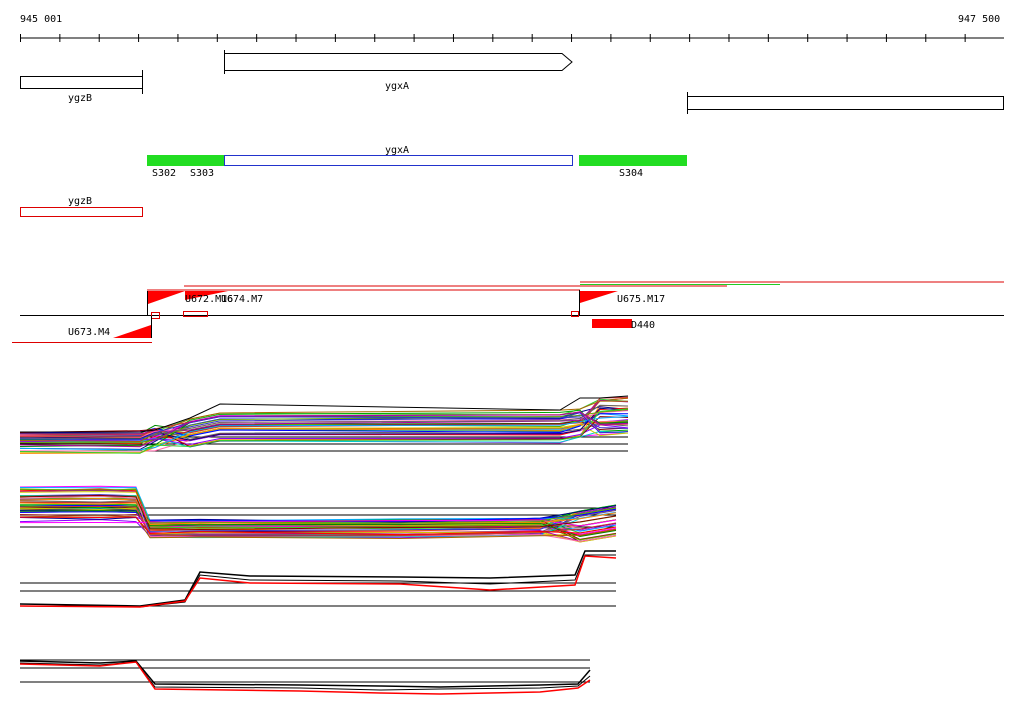 This screenshot has width=1024, height=714. What do you see at coordinates (493, 38) in the screenshot?
I see `axis-ticks` at bounding box center [493, 38].